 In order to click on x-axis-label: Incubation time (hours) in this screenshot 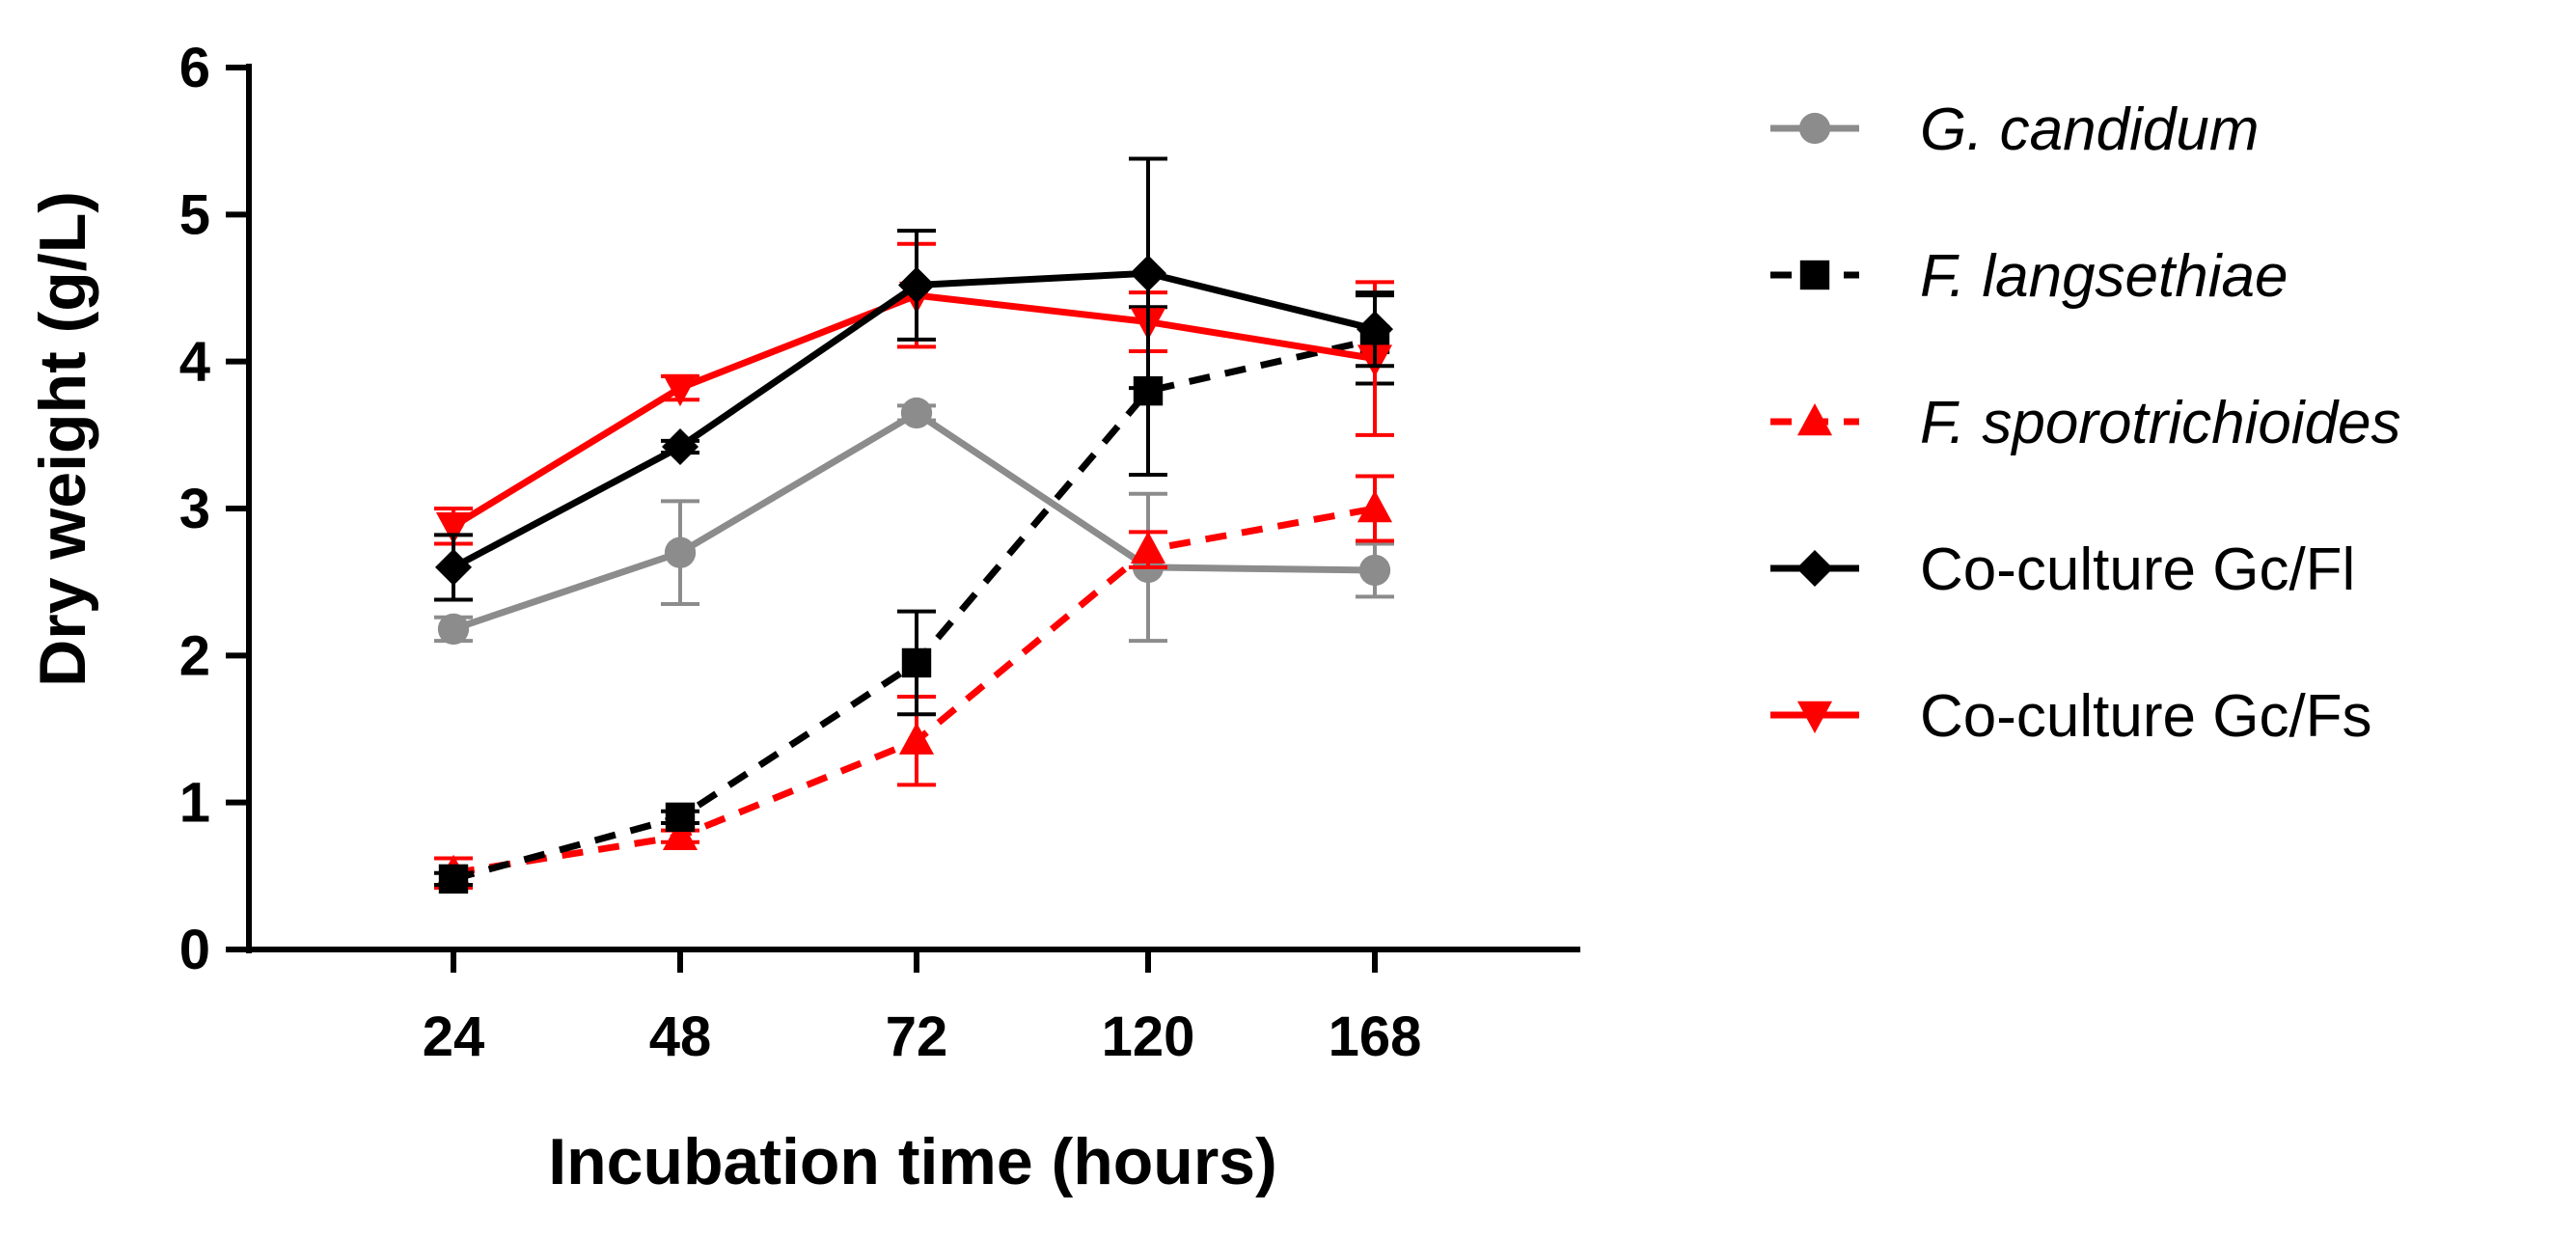, I will do `click(913, 1162)`.